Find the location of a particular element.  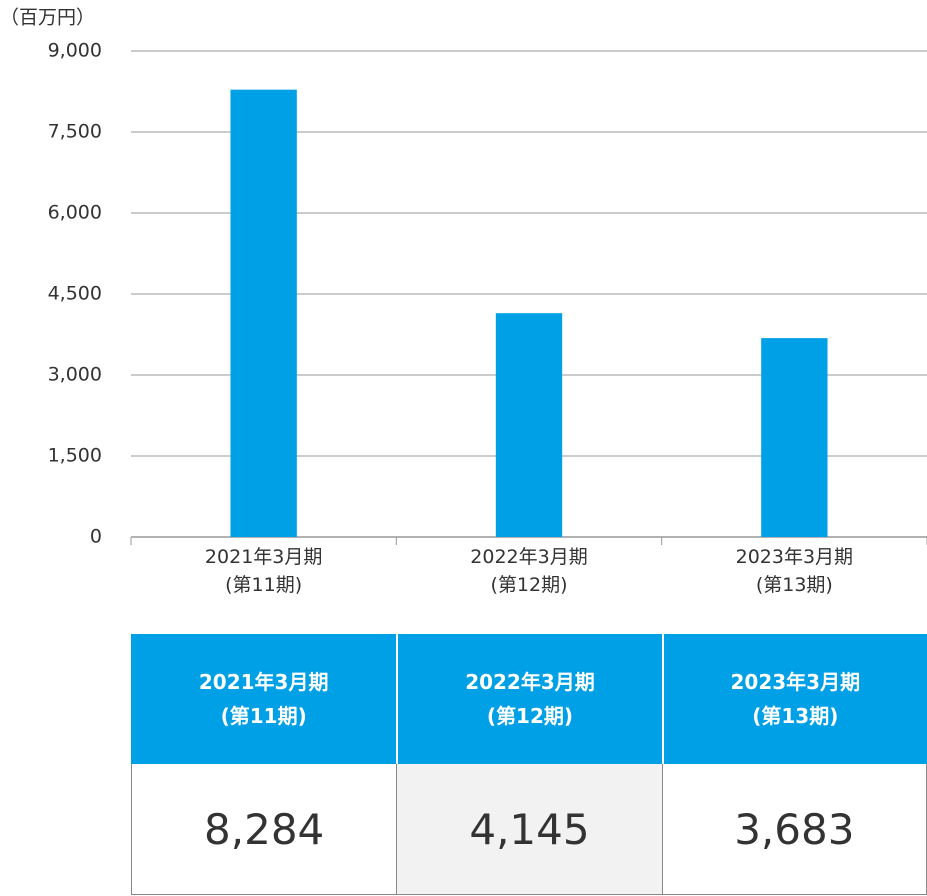

y-tick-label: 3,000 is located at coordinates (75, 375).